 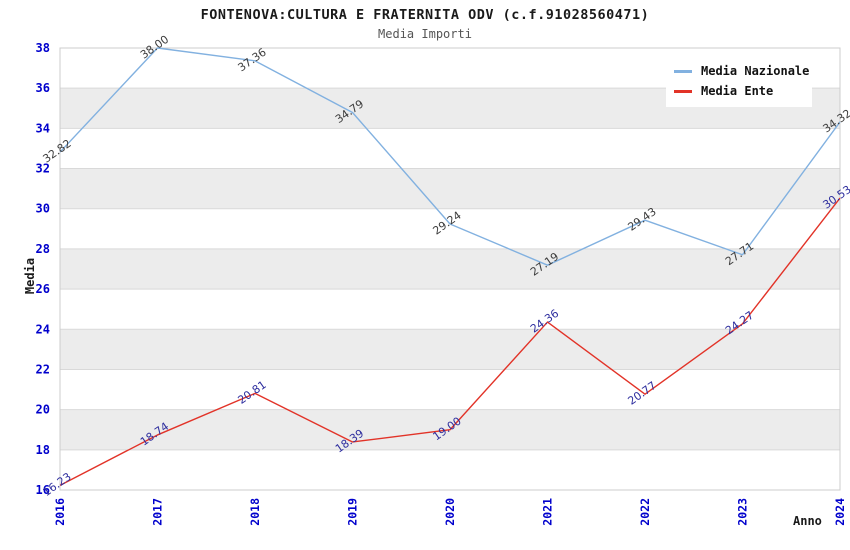 I want to click on y-tick-label: 20, so click(x=43, y=410).